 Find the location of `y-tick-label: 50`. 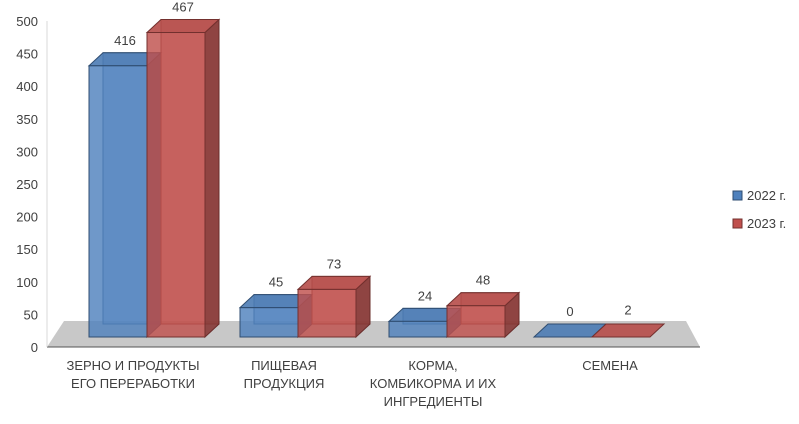

y-tick-label: 50 is located at coordinates (31, 314).